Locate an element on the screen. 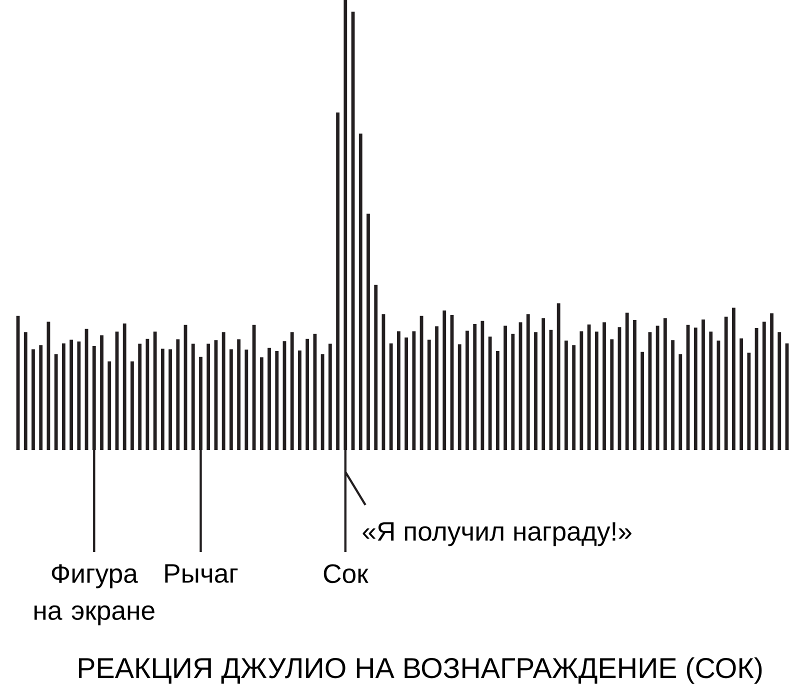  x-tick-label: Сок is located at coordinates (346, 574).